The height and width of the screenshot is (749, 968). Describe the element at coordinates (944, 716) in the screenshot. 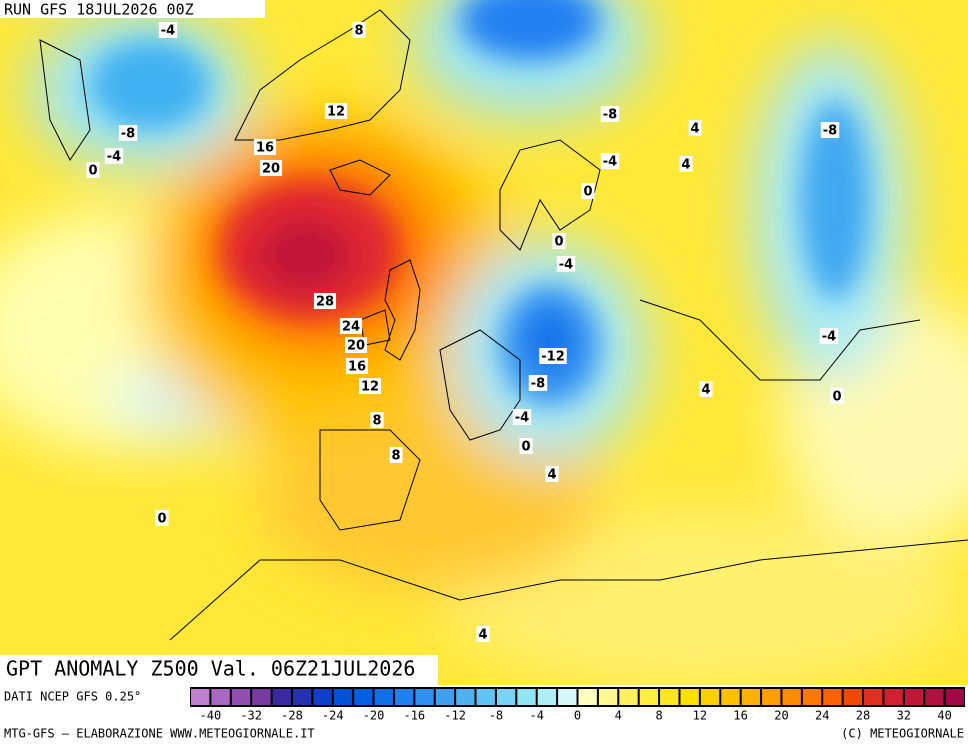

I see `colorbar-label: 40` at that location.